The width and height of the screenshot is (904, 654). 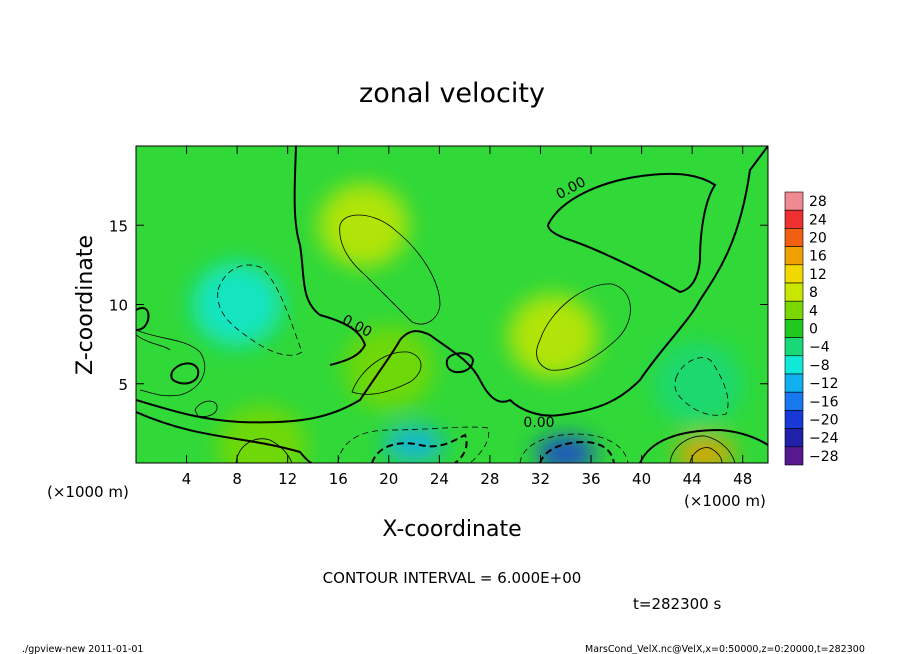 I want to click on y-tick-label: 5, so click(x=123, y=385).